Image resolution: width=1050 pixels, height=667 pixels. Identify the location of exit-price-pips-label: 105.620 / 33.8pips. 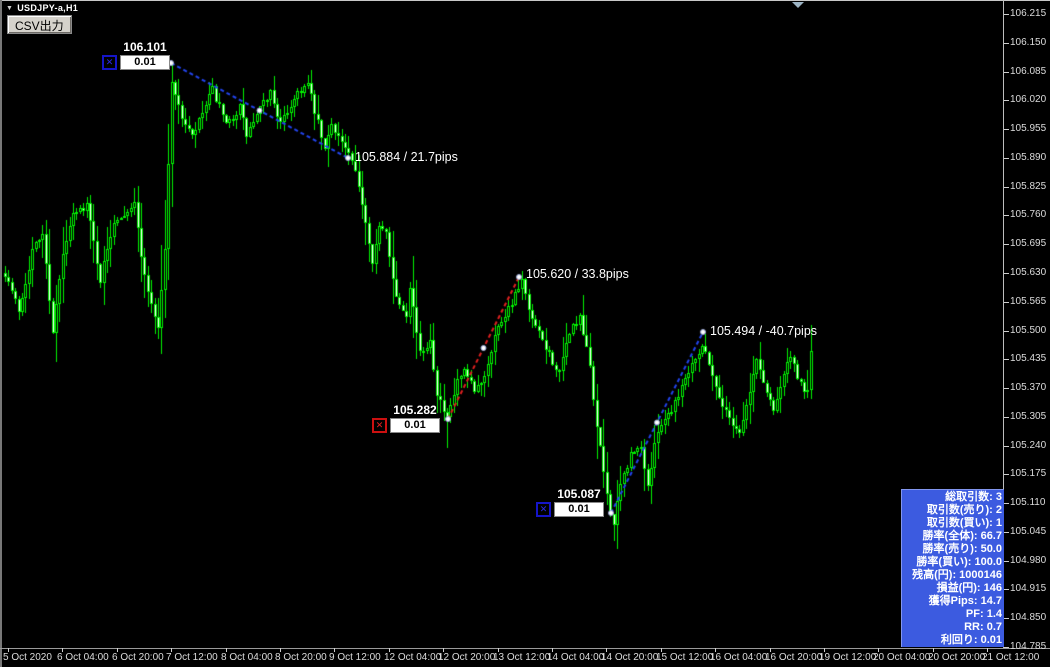
(577, 274).